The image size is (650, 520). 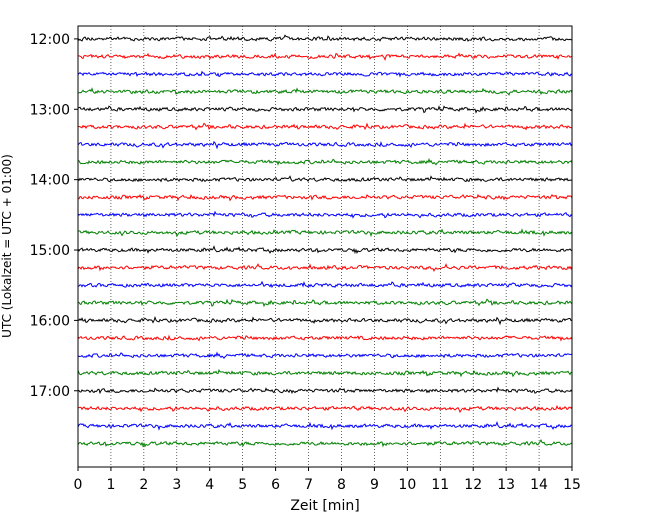 What do you see at coordinates (572, 485) in the screenshot?
I see `x-tick-label: 15` at bounding box center [572, 485].